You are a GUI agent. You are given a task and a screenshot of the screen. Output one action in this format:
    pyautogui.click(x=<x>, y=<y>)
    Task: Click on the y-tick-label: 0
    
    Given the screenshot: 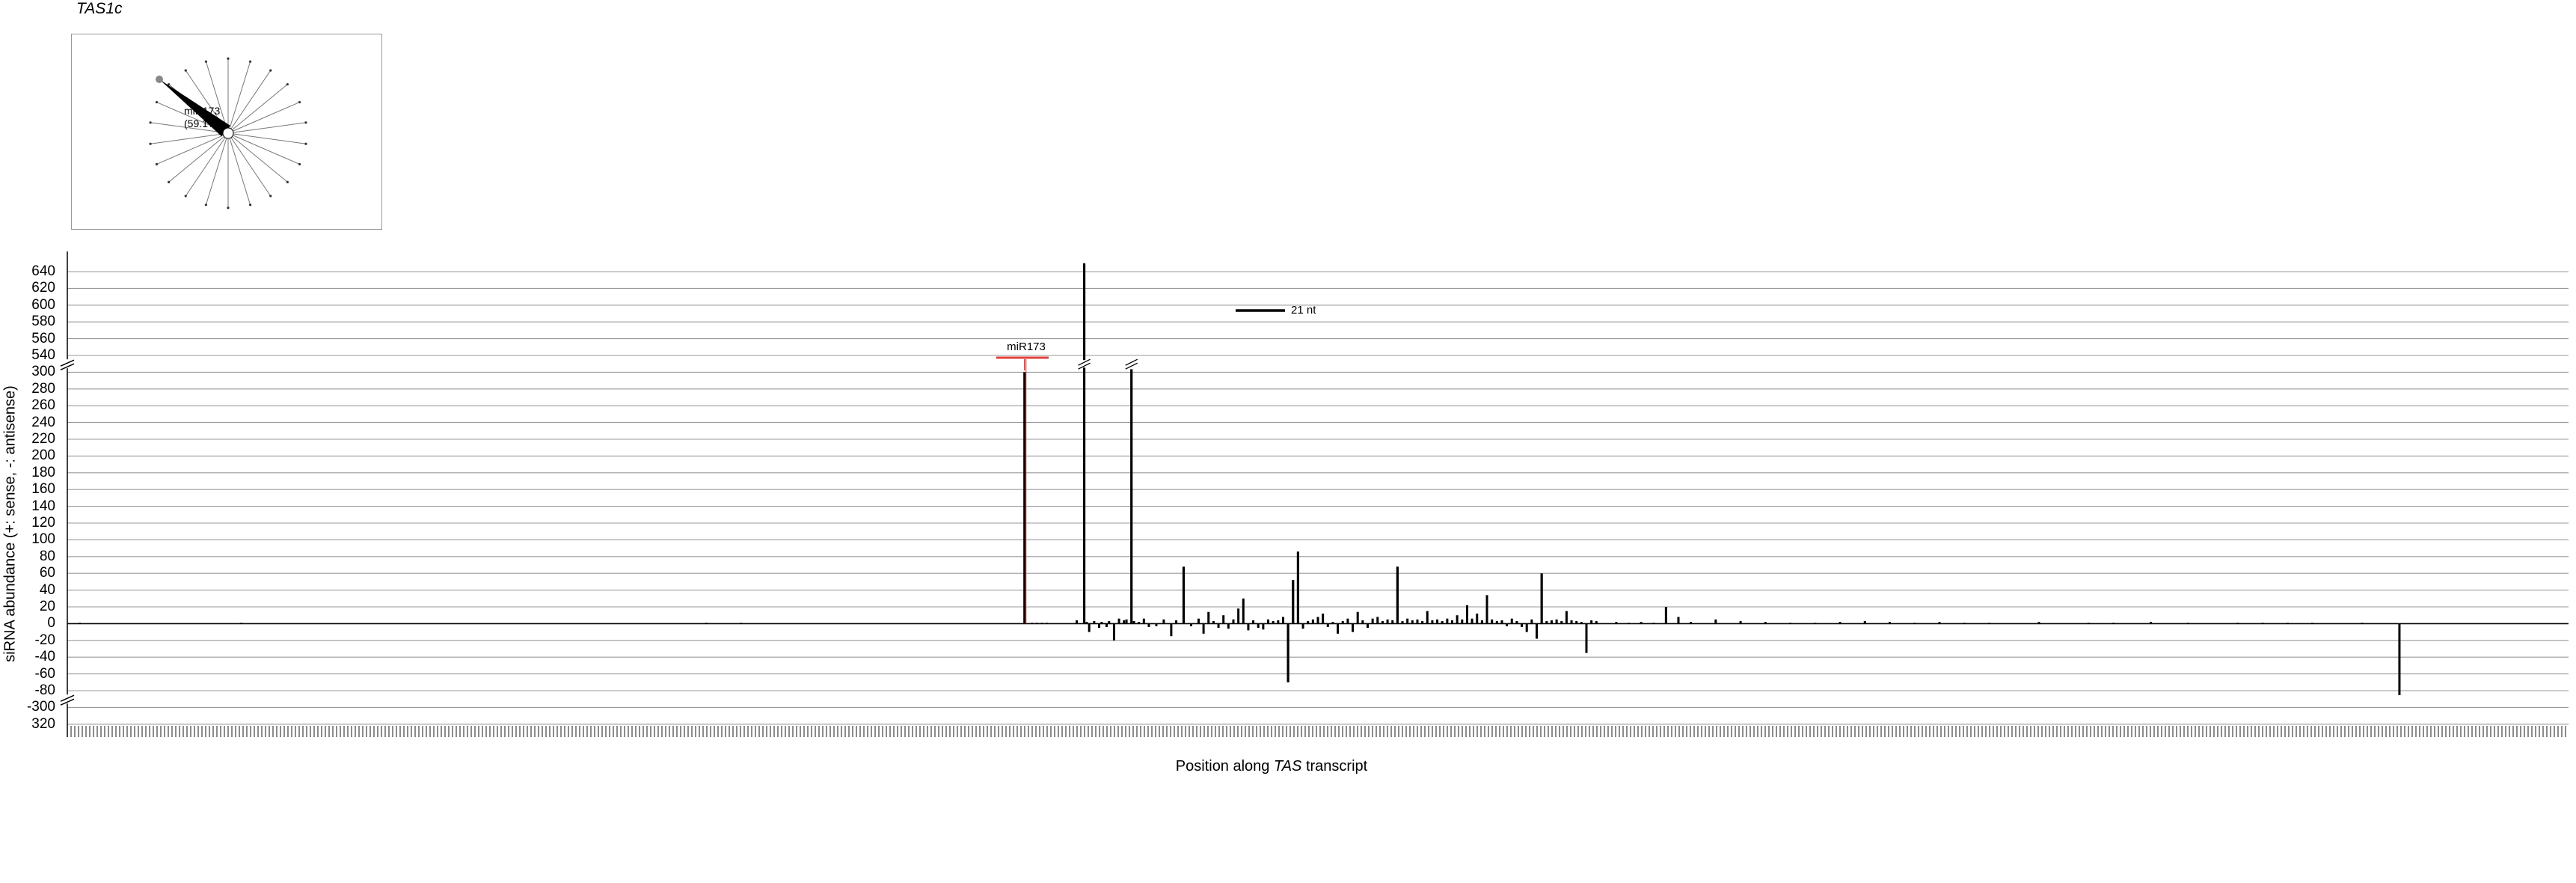 What is the action you would take?
    pyautogui.click(x=51, y=623)
    